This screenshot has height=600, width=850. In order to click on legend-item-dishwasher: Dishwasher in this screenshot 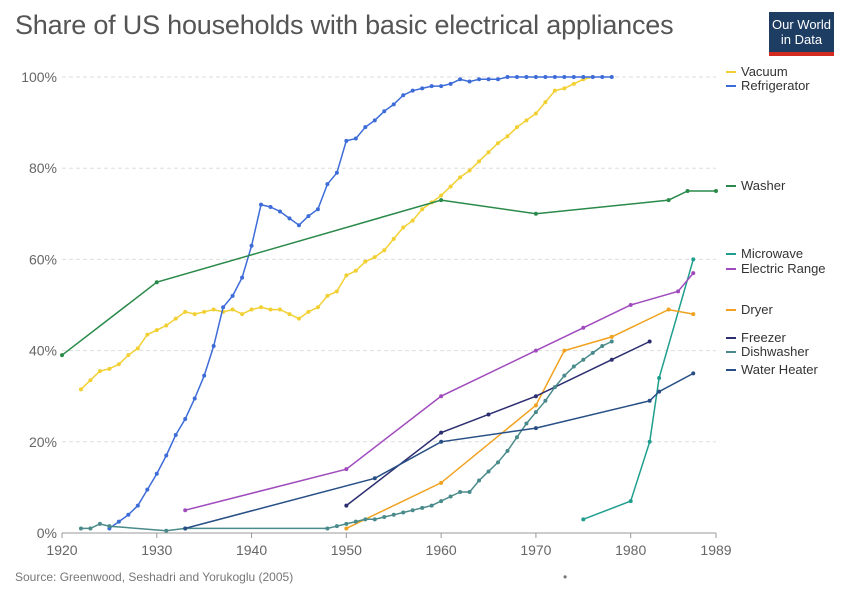, I will do `click(768, 351)`.